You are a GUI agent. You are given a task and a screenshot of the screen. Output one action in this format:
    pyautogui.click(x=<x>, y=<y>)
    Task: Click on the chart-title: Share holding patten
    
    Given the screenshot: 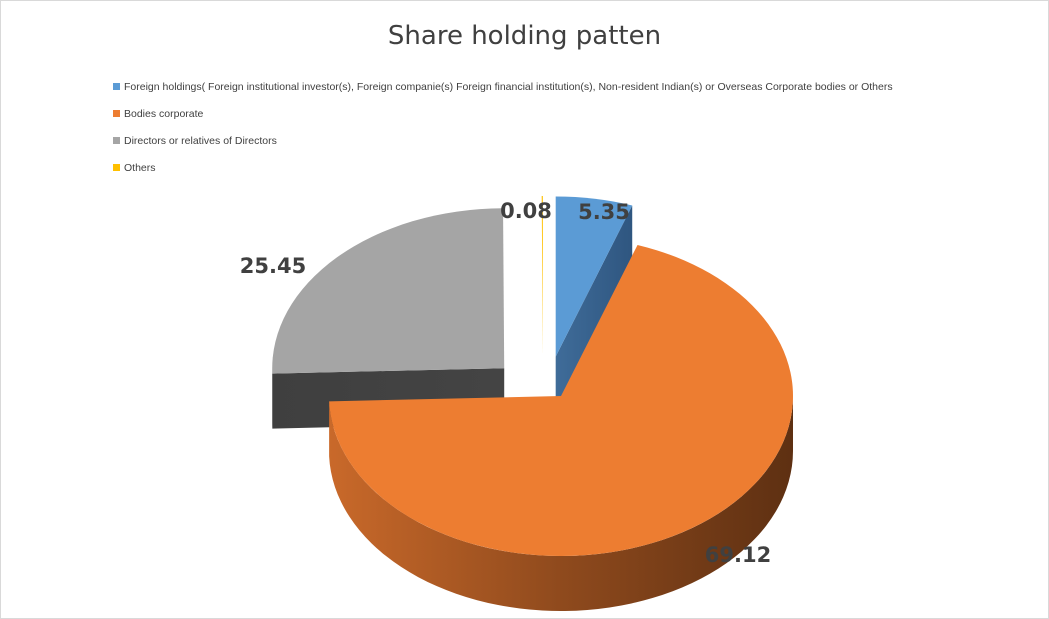 What is the action you would take?
    pyautogui.click(x=524, y=36)
    